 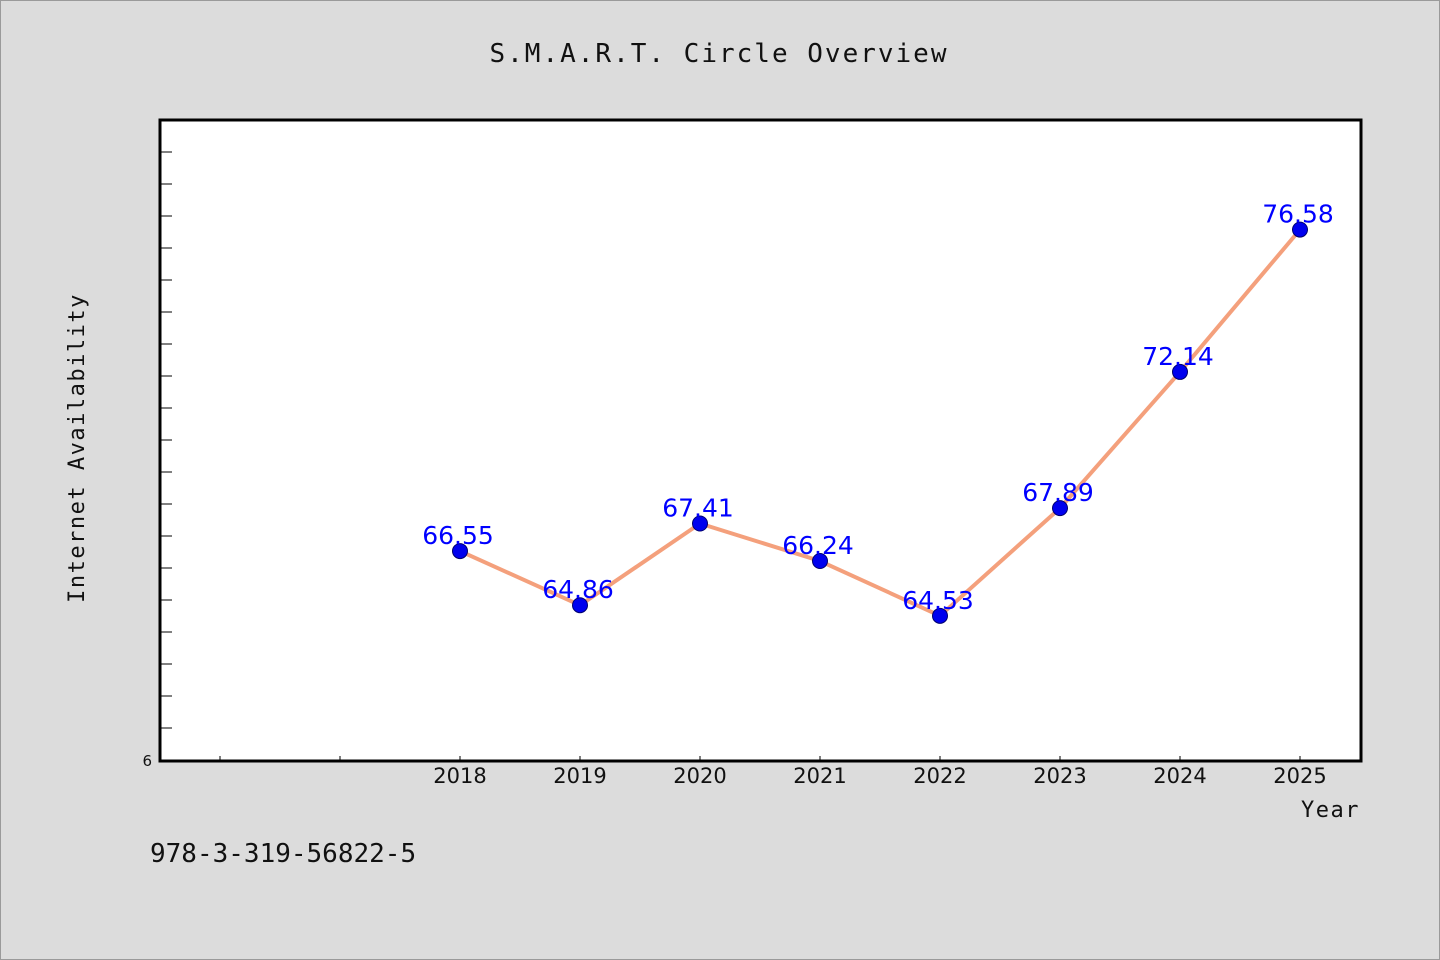 I want to click on x-axis-ticks: 2018 2019 2020 2021 2022 2023 2024 2025, so click(x=773, y=772).